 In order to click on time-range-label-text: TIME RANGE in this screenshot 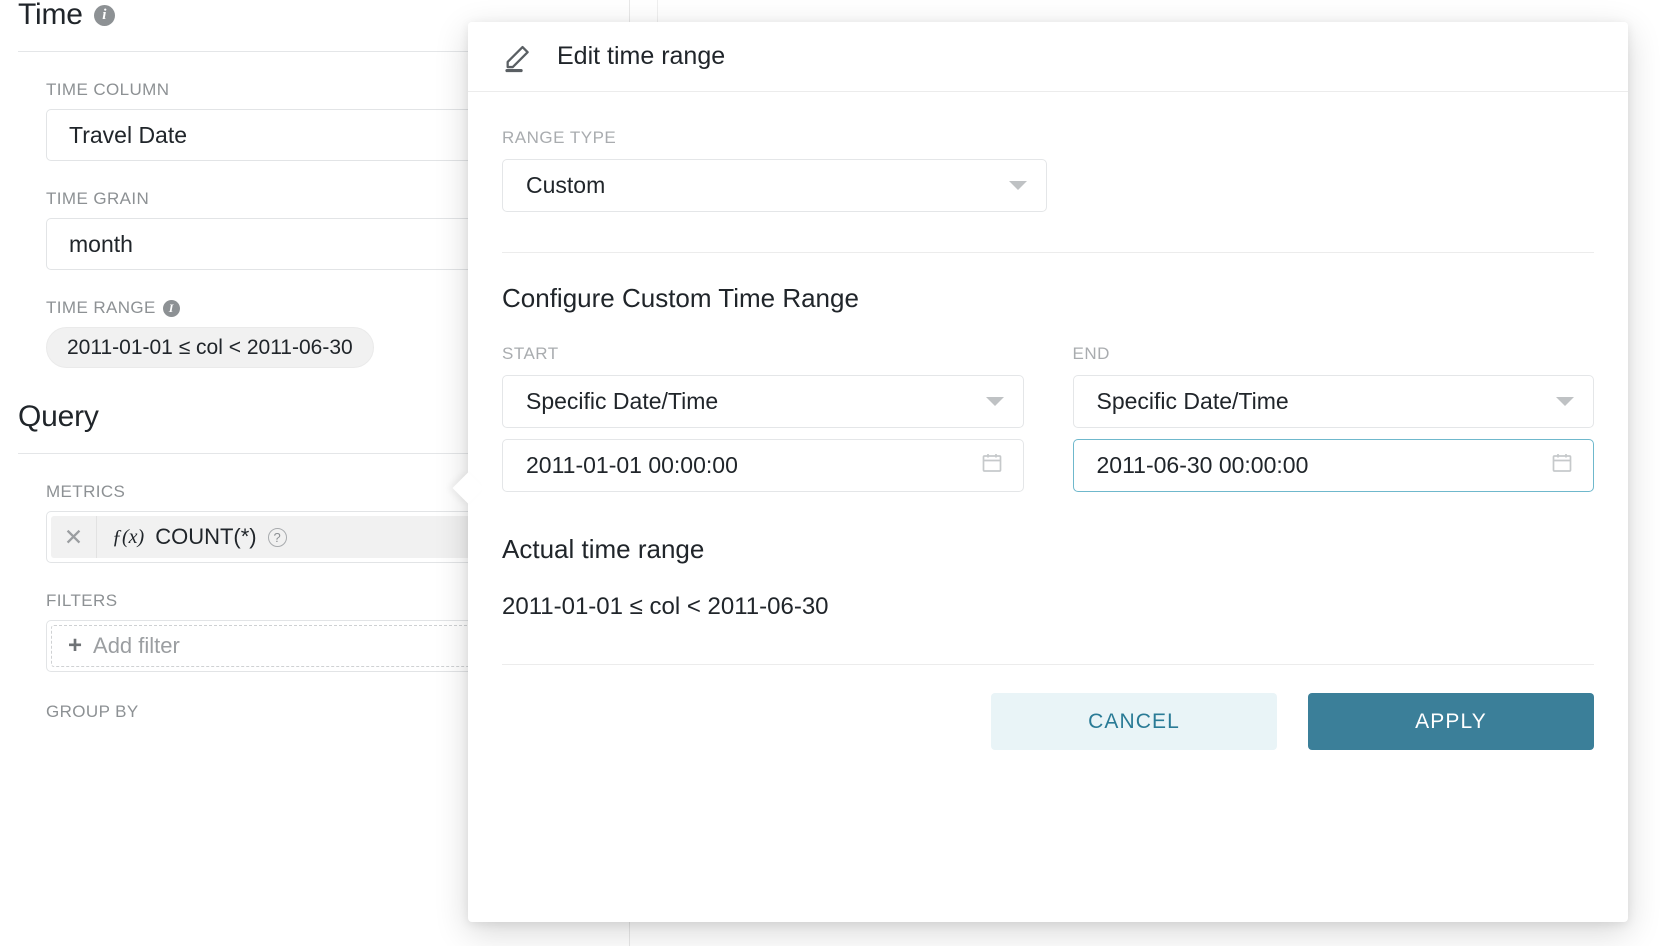, I will do `click(101, 307)`.